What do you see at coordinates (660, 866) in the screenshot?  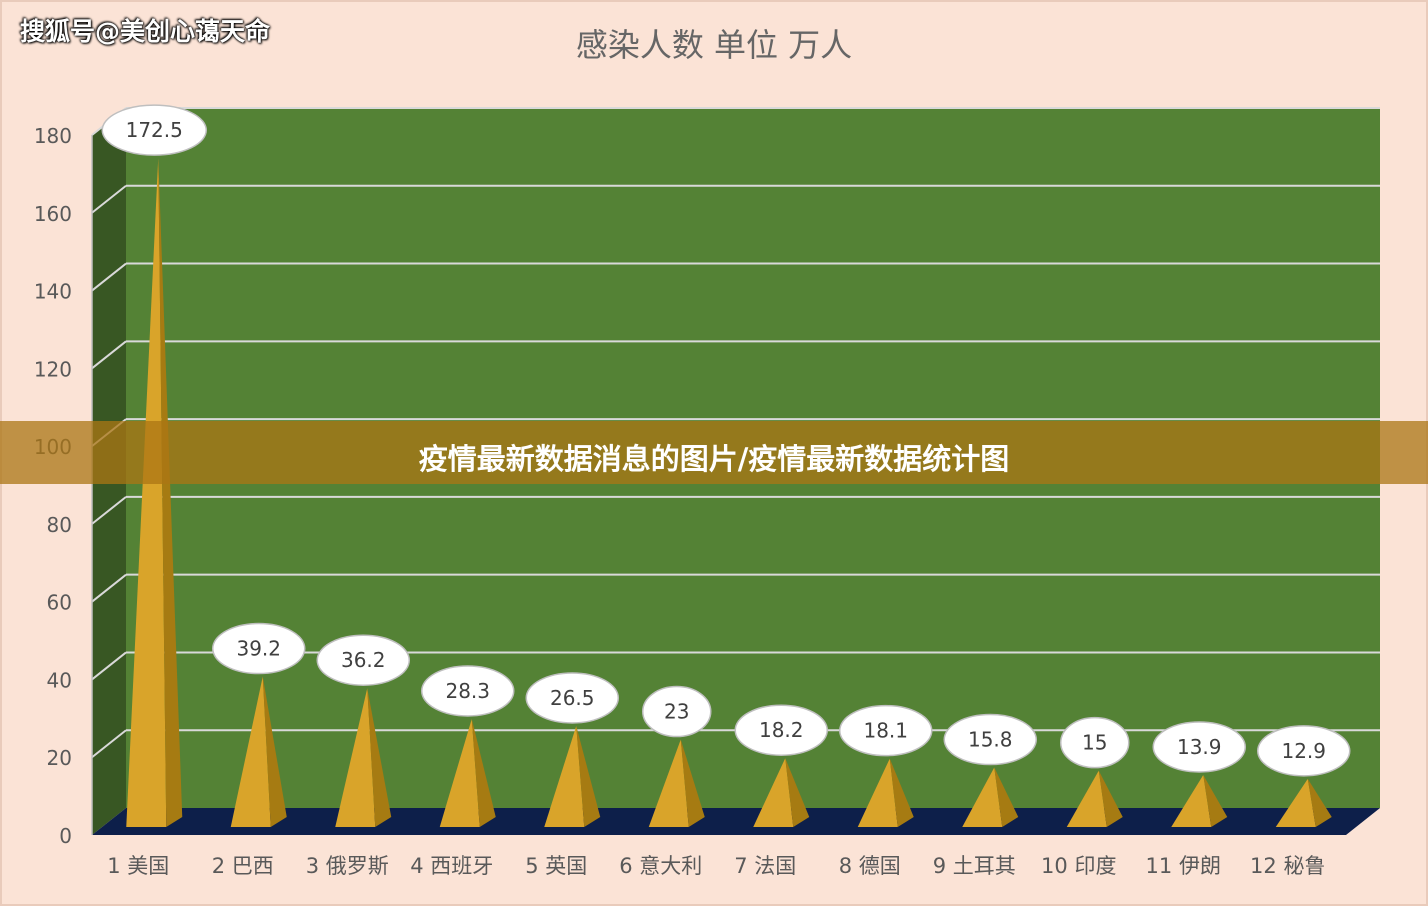 I see `x-tick-label: 6 意大利` at bounding box center [660, 866].